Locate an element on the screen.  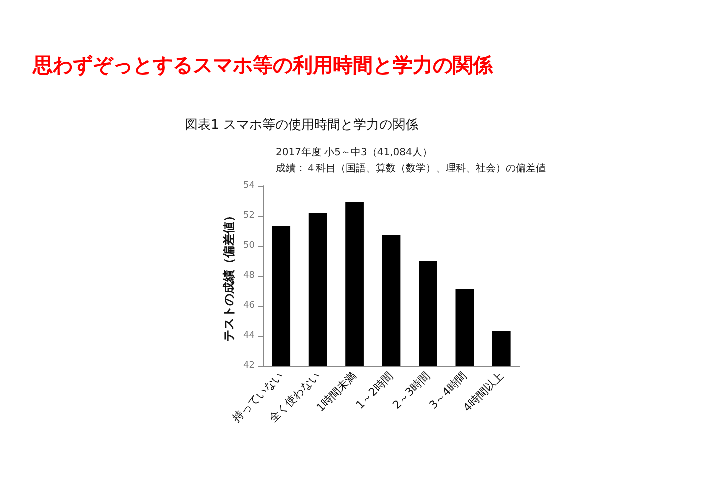
y-tick-label: 54 is located at coordinates (250, 186).